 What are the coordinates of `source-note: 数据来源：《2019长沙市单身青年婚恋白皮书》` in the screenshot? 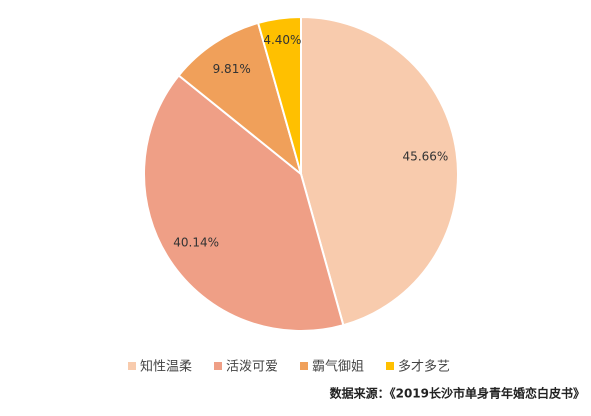 It's located at (457, 393).